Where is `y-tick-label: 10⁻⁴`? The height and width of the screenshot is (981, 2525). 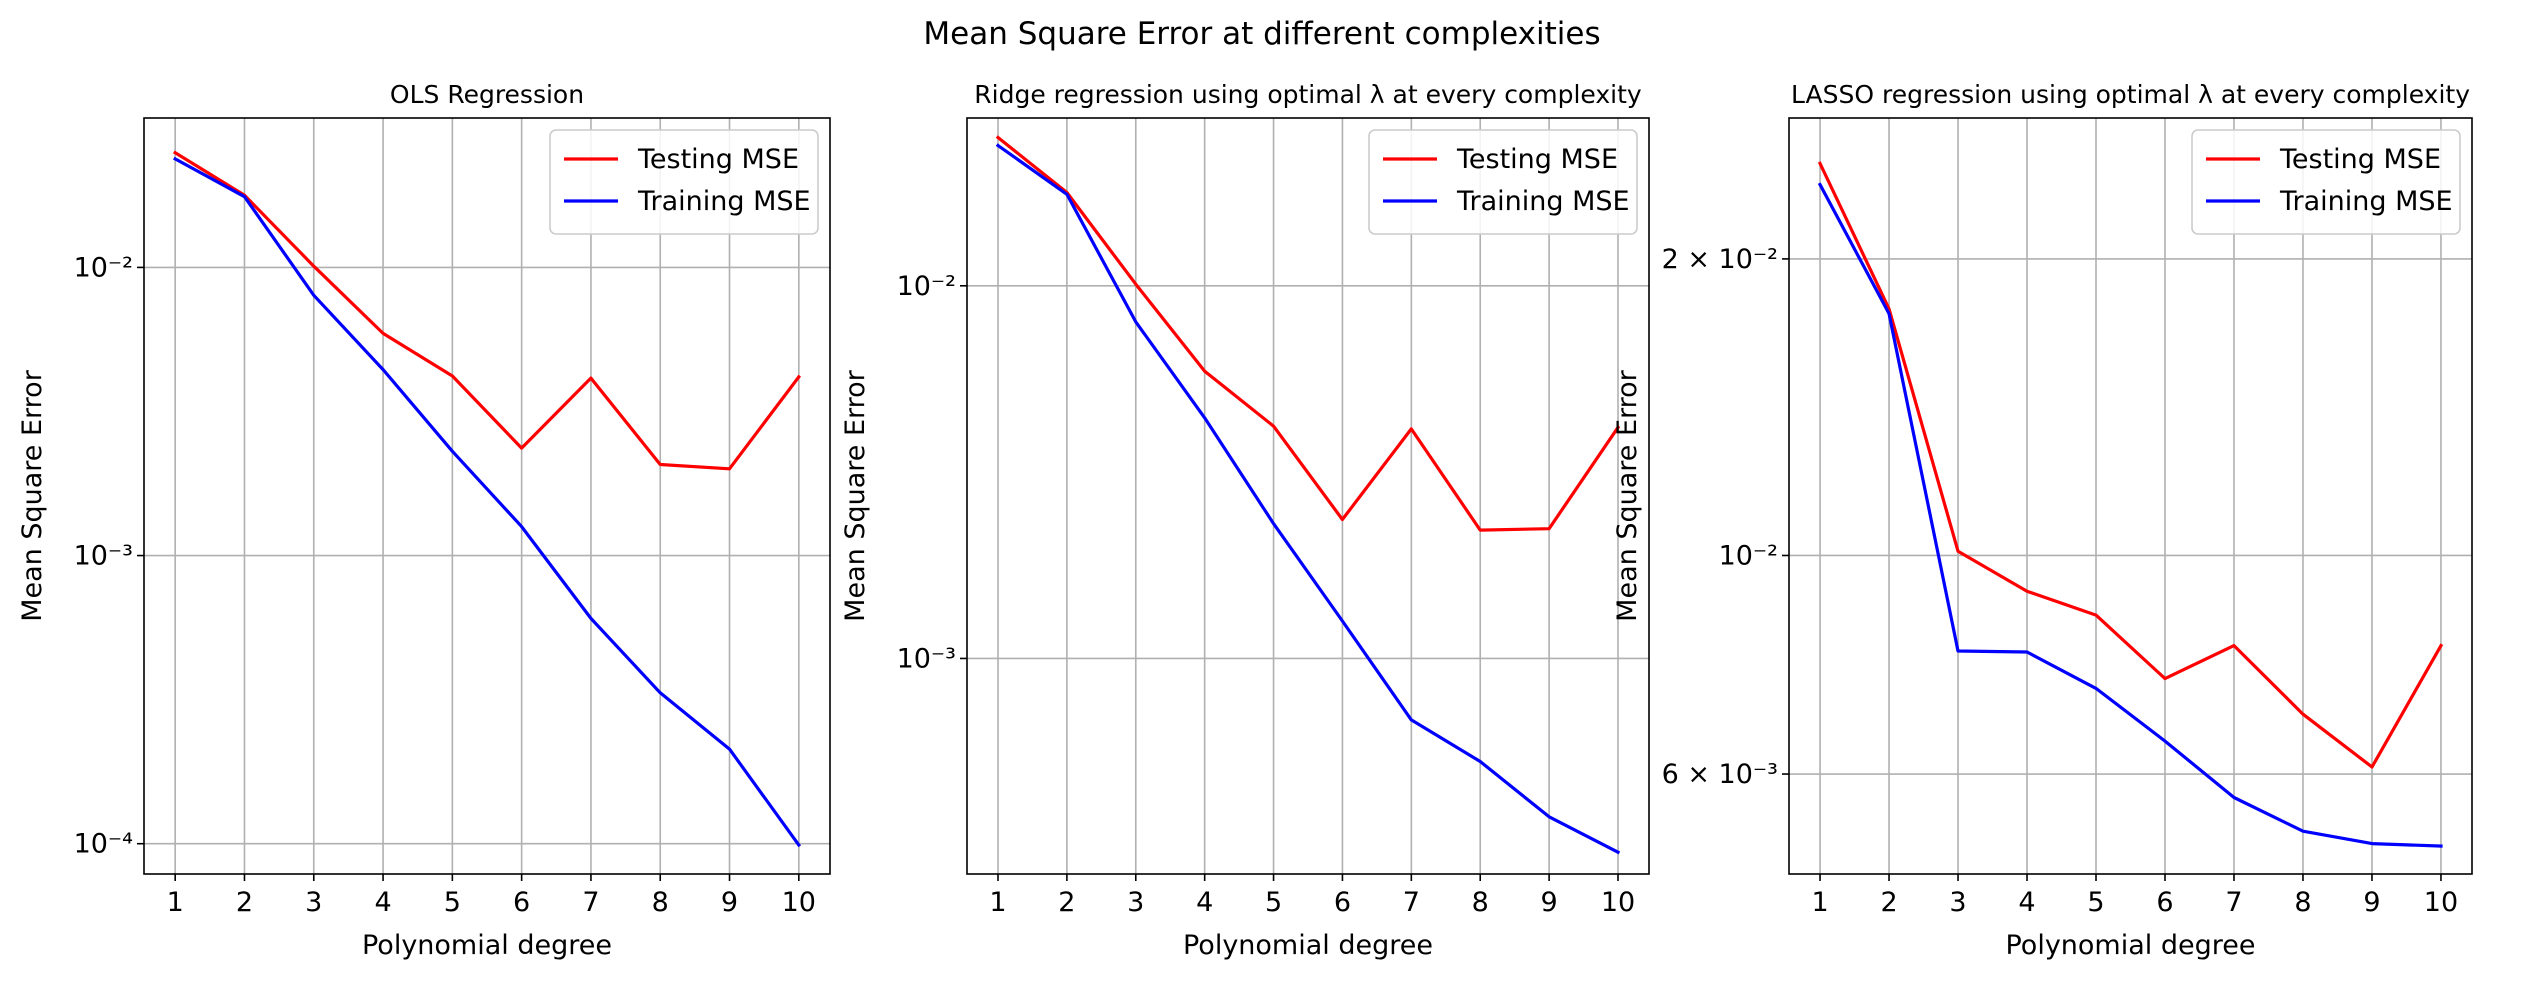
y-tick-label: 10⁻⁴ is located at coordinates (103, 844).